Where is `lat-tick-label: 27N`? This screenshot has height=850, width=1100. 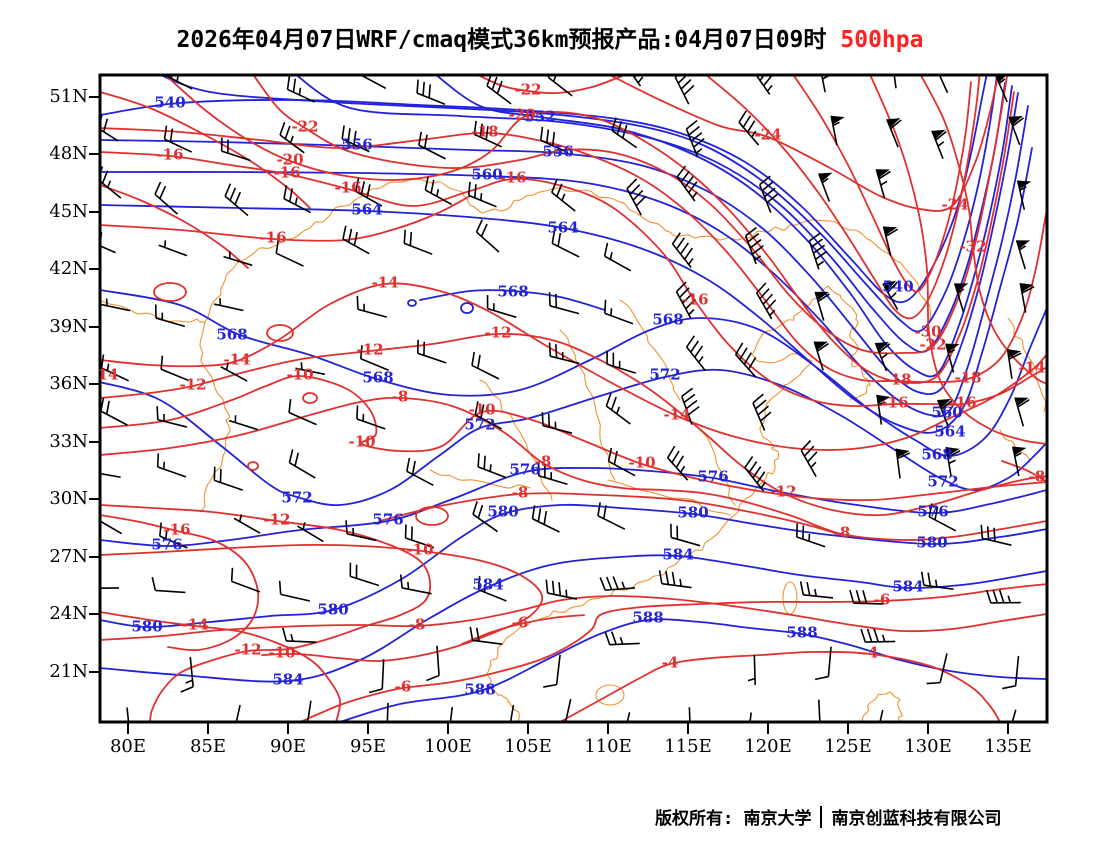
lat-tick-label: 27N is located at coordinates (68, 556).